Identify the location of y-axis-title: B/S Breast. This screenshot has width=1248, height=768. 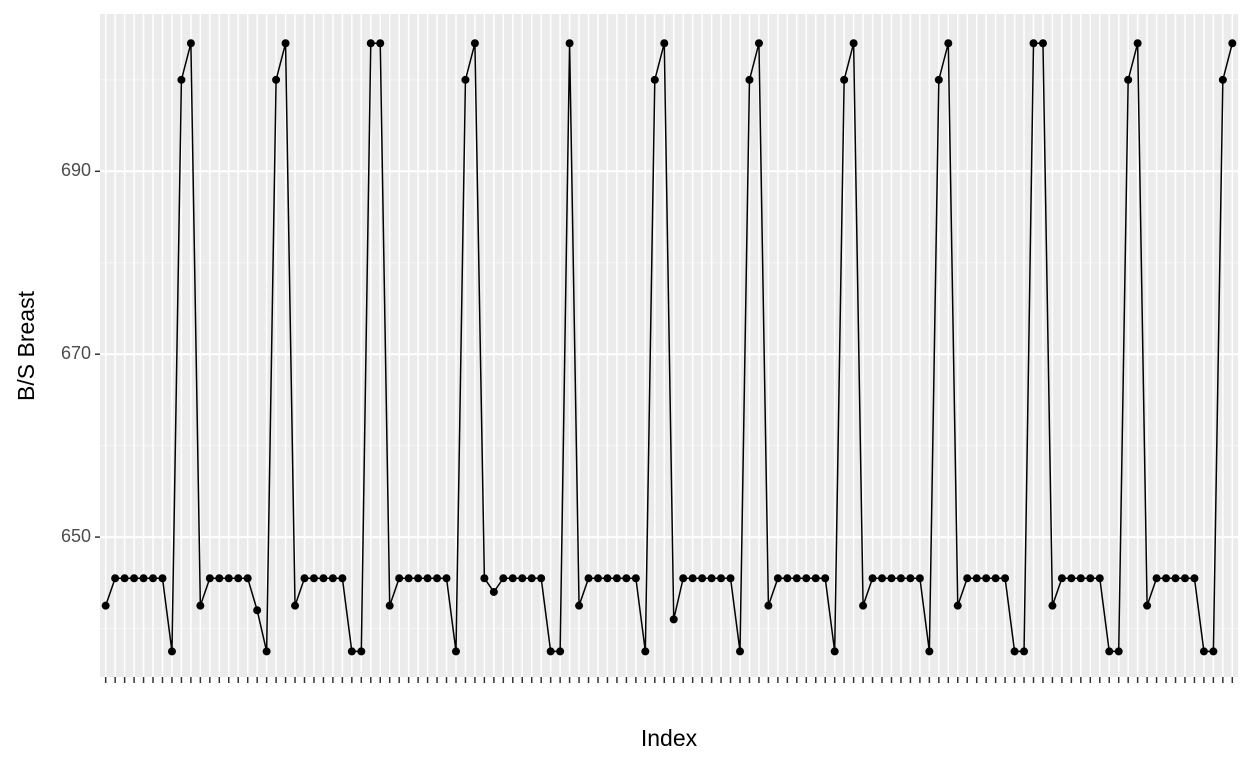
(26, 345).